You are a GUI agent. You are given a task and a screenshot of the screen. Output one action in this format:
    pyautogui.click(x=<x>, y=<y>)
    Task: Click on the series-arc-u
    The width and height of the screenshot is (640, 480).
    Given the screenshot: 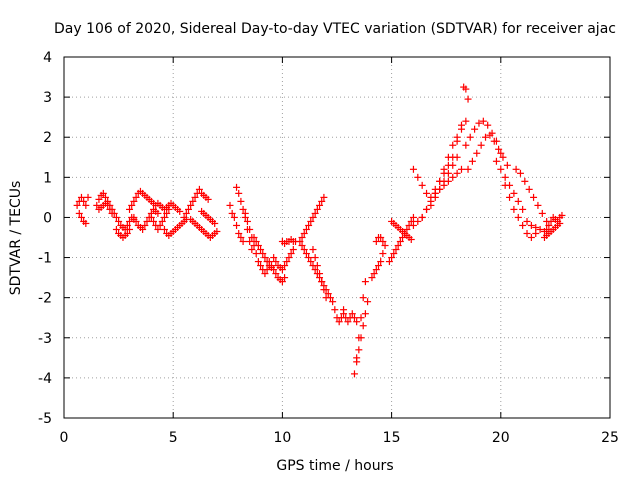 What is the action you would take?
    pyautogui.click(x=289, y=242)
    